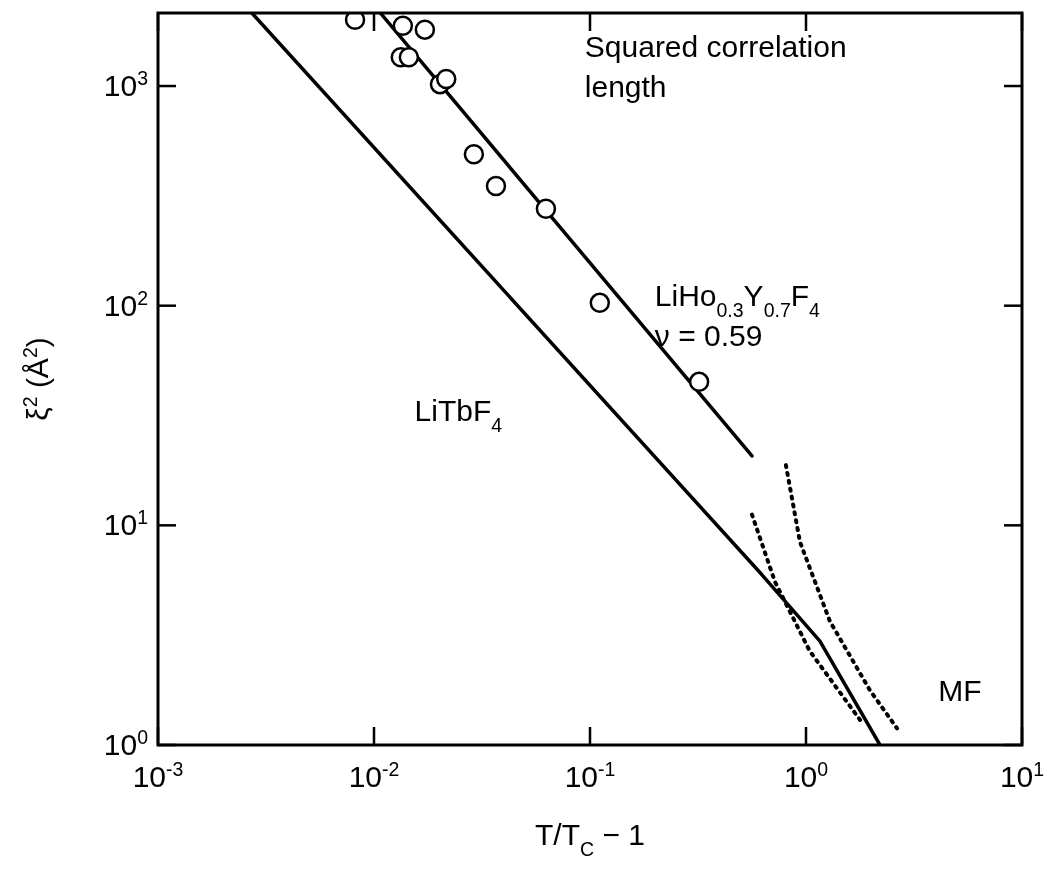  Describe the element at coordinates (126, 743) in the screenshot. I see `y-tick-label: 10$^{0}$` at that location.